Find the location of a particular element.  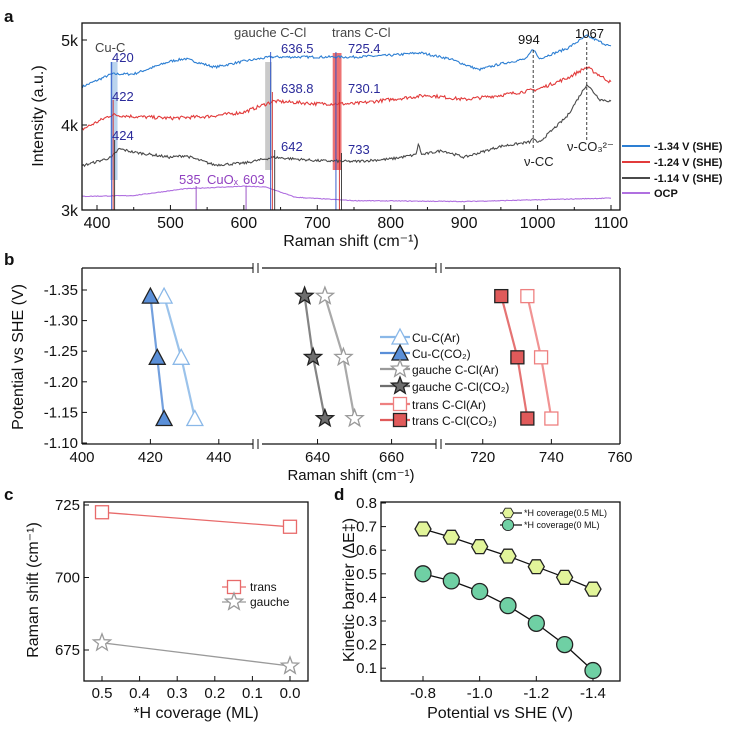

y-tick-label: 0.3 is located at coordinates (366, 621).